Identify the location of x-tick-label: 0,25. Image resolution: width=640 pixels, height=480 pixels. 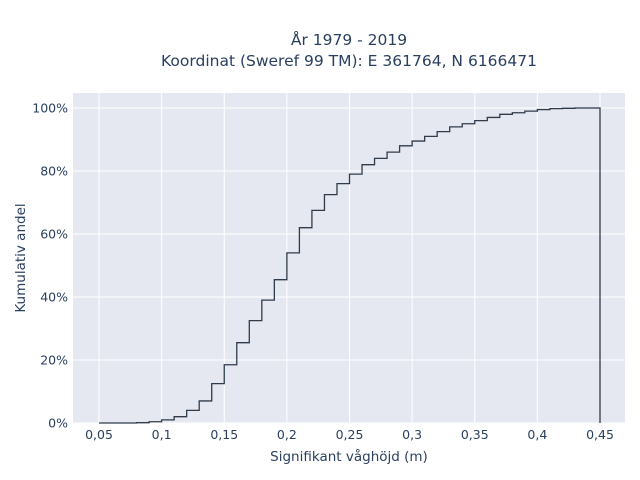
(350, 434).